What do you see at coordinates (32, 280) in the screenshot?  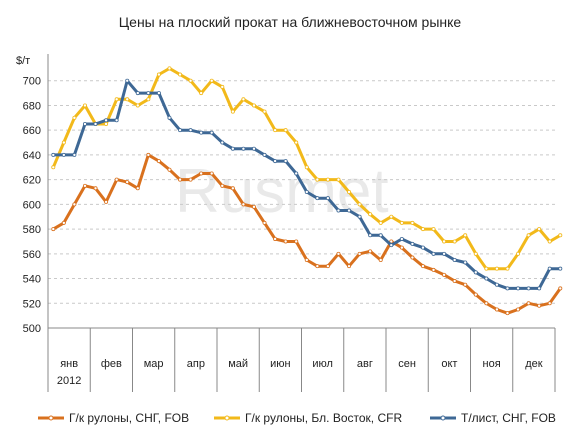 I see `y-tick-label: 540` at bounding box center [32, 280].